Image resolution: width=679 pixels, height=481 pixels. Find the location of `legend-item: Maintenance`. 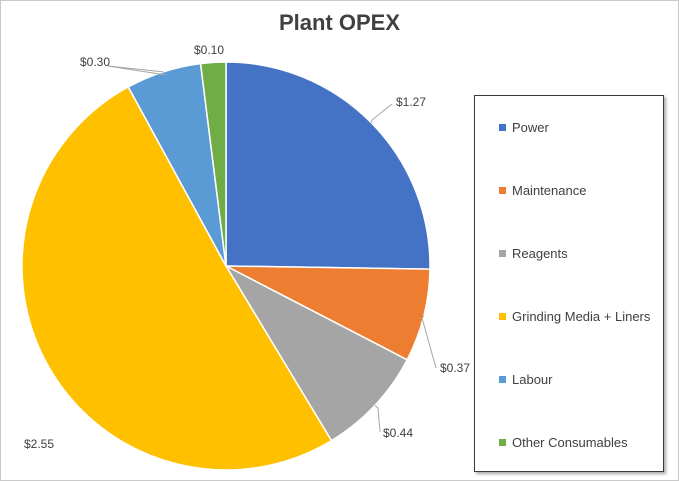

legend-item: Maintenance is located at coordinates (542, 190).